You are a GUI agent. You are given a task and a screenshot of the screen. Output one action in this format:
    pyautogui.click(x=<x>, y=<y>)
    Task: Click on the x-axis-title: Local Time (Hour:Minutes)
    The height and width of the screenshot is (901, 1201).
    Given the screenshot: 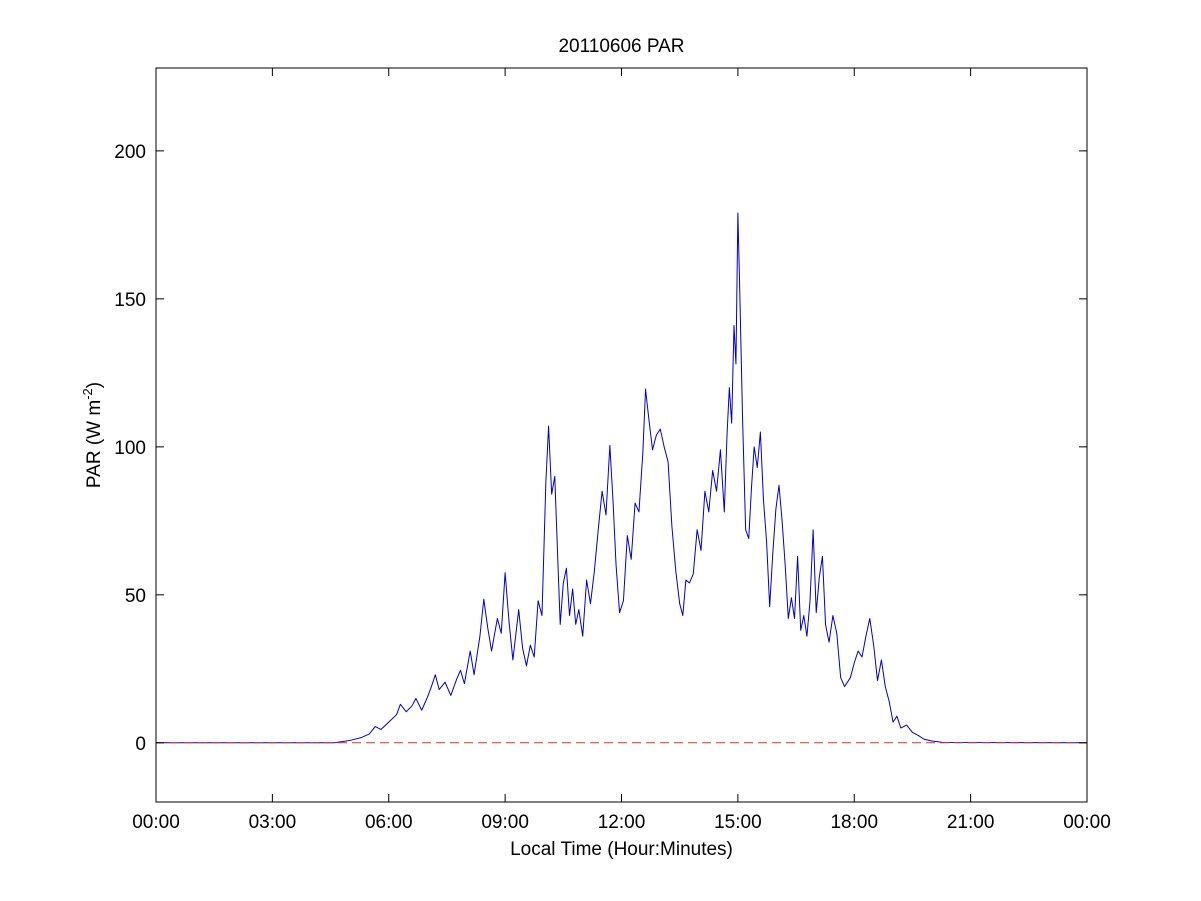 What is the action you would take?
    pyautogui.click(x=621, y=849)
    